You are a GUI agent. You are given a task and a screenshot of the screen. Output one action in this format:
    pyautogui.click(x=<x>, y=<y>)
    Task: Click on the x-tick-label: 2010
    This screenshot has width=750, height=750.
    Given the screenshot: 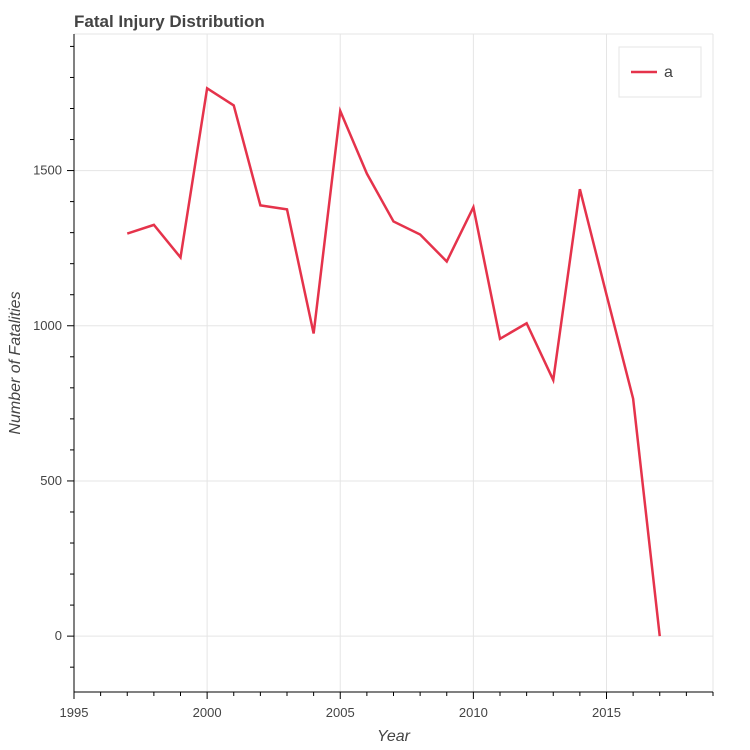 What is the action you would take?
    pyautogui.click(x=473, y=712)
    